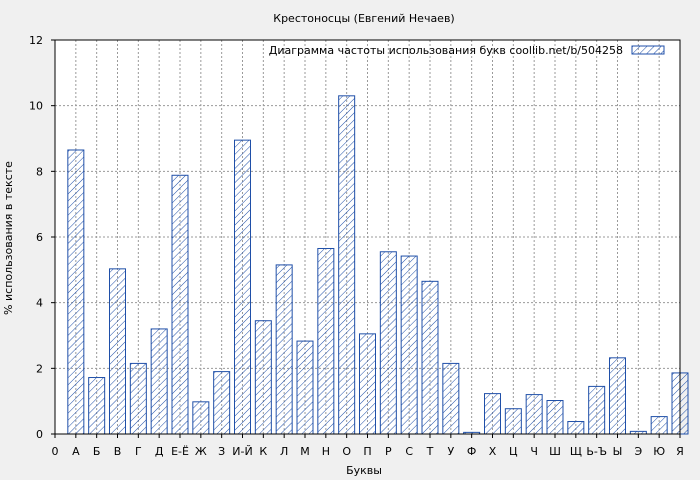 This screenshot has width=700, height=480. Describe the element at coordinates (305, 451) in the screenshot. I see `x-tick-label: М` at that location.